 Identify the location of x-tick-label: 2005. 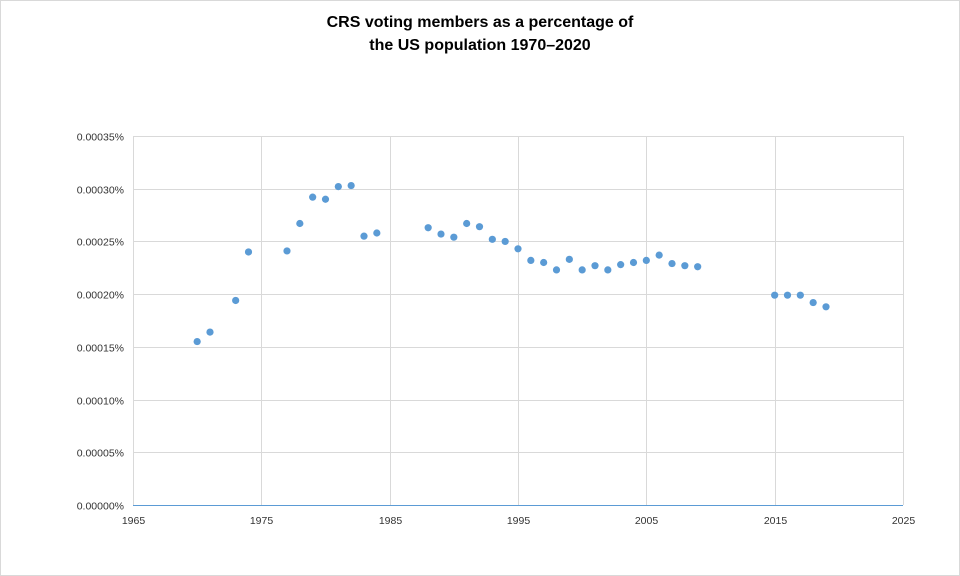
(647, 521).